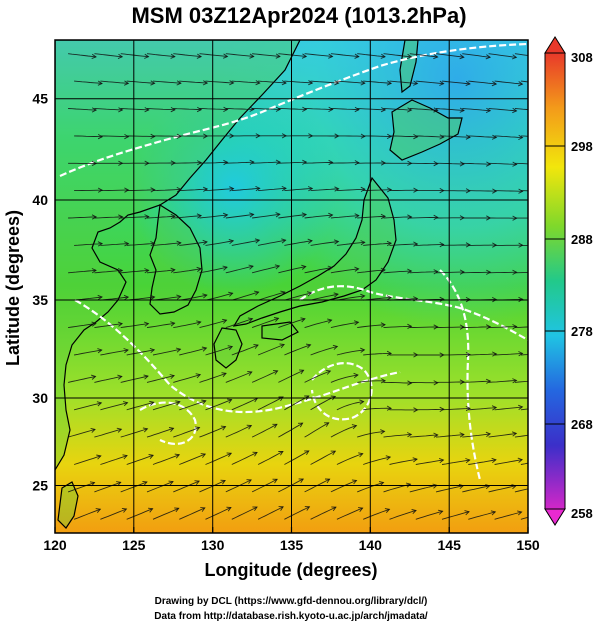  Describe the element at coordinates (298, 15) in the screenshot. I see `map-title: MSM 03Z12Apr2024 (1013.2hPa)` at that location.